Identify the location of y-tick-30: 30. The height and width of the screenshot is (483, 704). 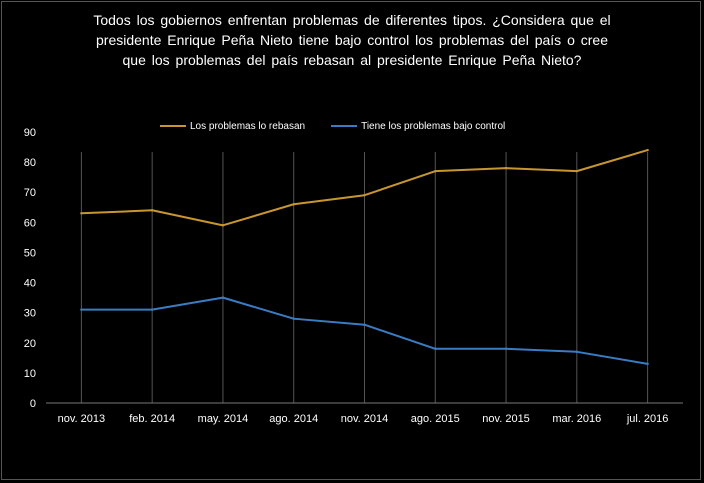
(30, 314).